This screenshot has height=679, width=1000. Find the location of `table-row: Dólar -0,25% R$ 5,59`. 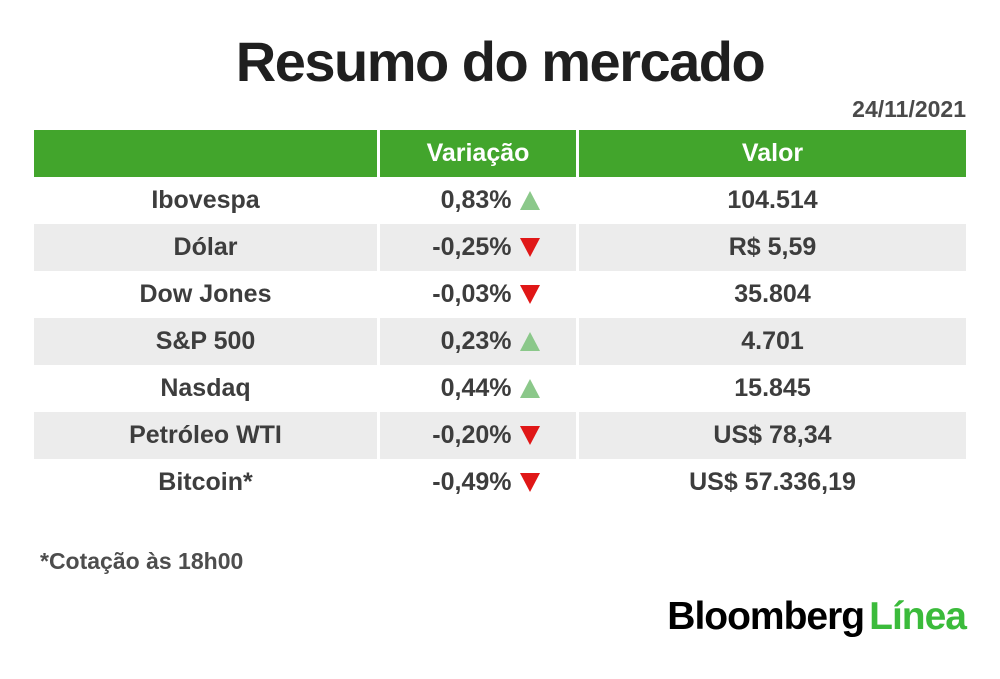

table-row: Dólar -0,25% R$ 5,59 is located at coordinates (500, 248).